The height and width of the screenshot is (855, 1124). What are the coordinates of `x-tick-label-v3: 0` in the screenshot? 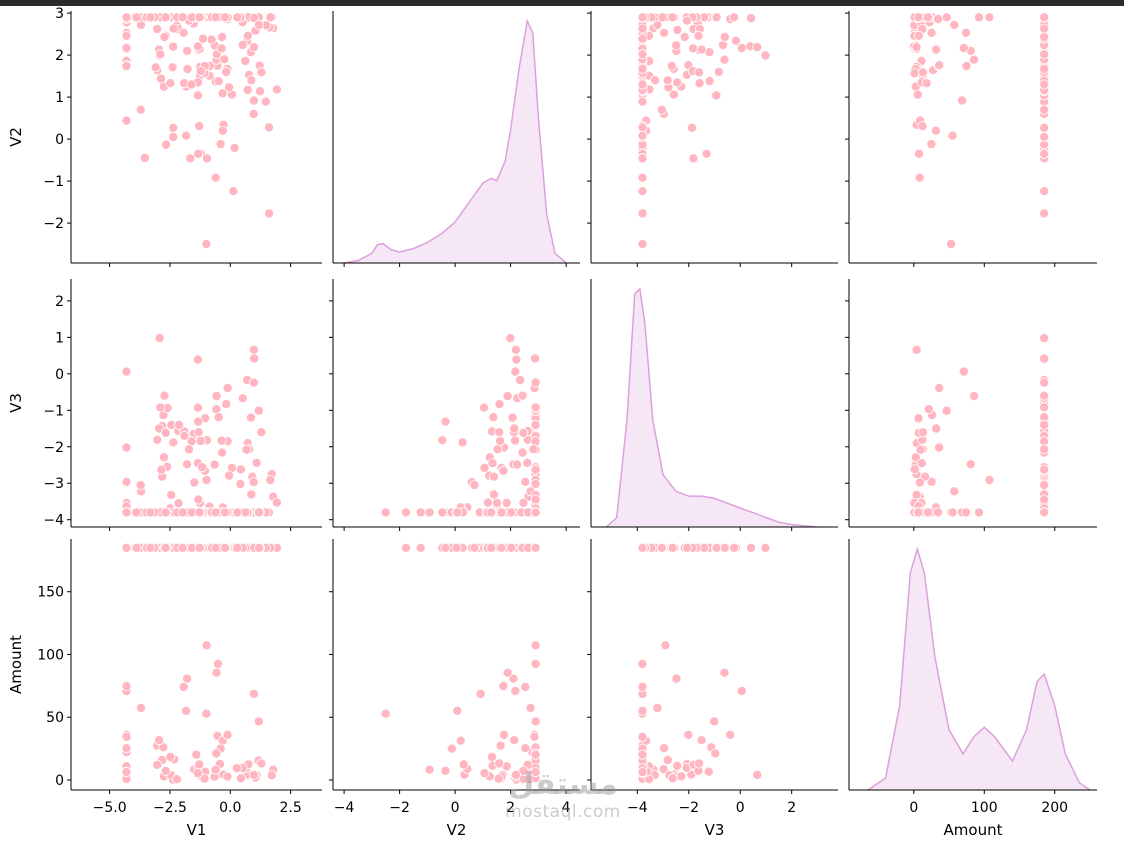 It's located at (740, 808).